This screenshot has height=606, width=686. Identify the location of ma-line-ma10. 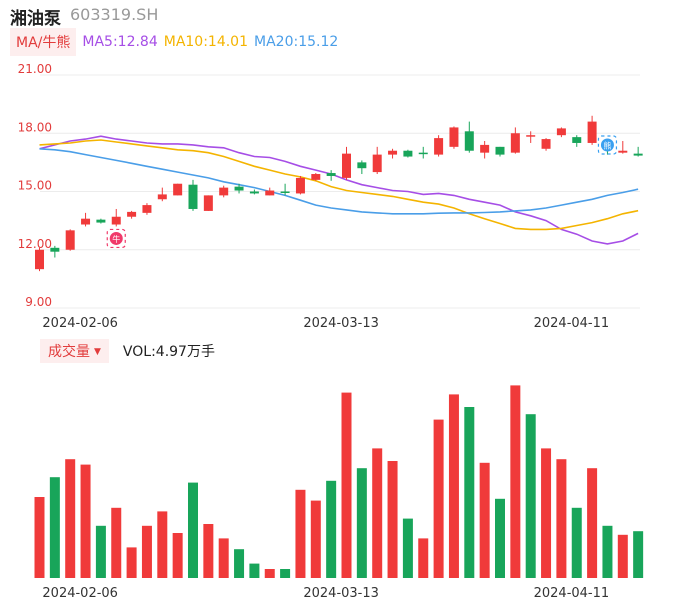
(339, 185).